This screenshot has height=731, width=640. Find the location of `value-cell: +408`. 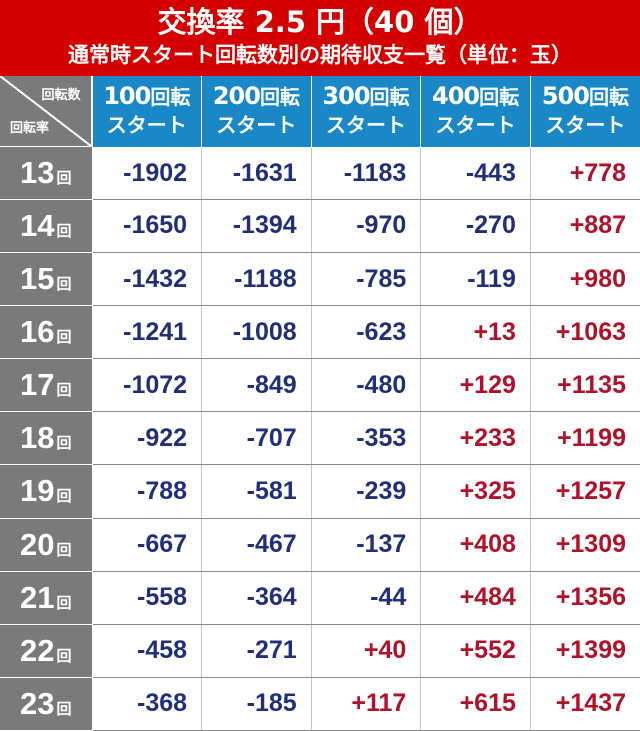

value-cell: +408 is located at coordinates (475, 545).